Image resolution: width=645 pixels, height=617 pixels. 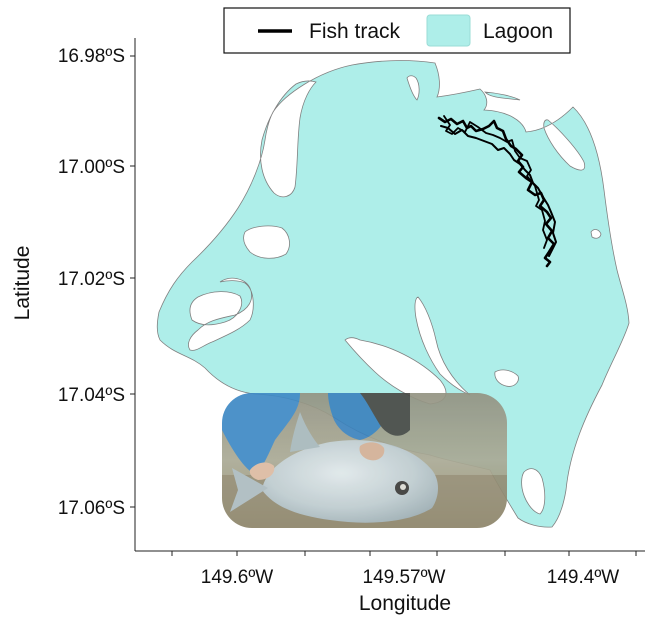 What do you see at coordinates (91, 167) in the screenshot?
I see `y-tick-label: 17.00ºS` at bounding box center [91, 167].